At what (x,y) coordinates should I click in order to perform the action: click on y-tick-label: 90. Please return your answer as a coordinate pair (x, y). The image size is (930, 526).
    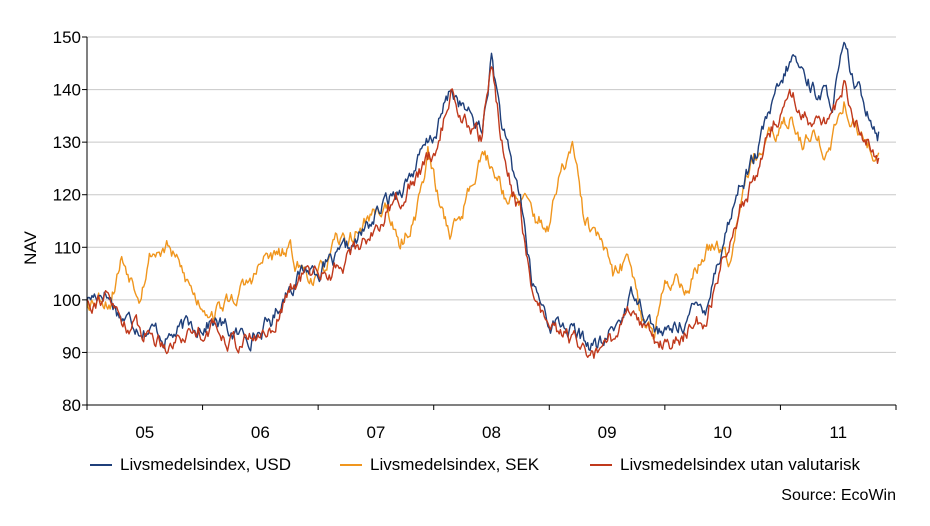
    Looking at the image, I should click on (71, 352).